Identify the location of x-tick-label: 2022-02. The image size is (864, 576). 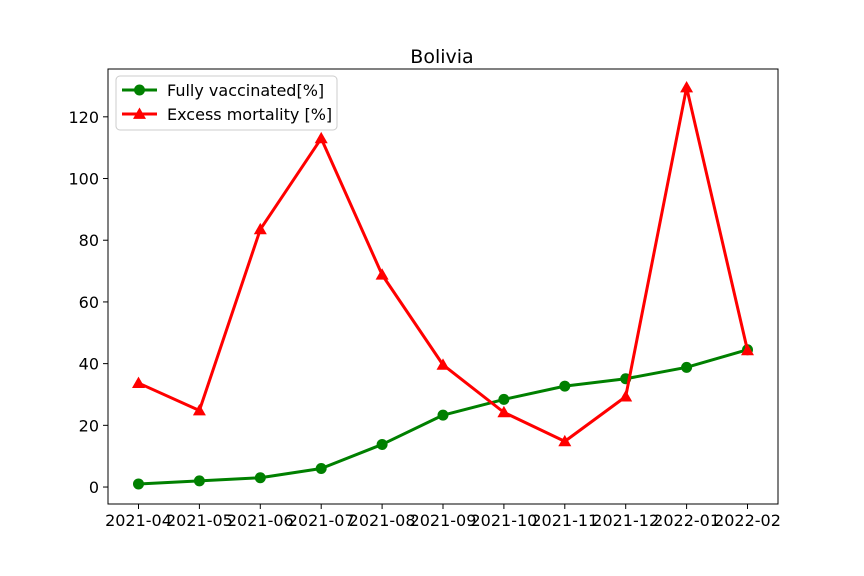
(747, 520).